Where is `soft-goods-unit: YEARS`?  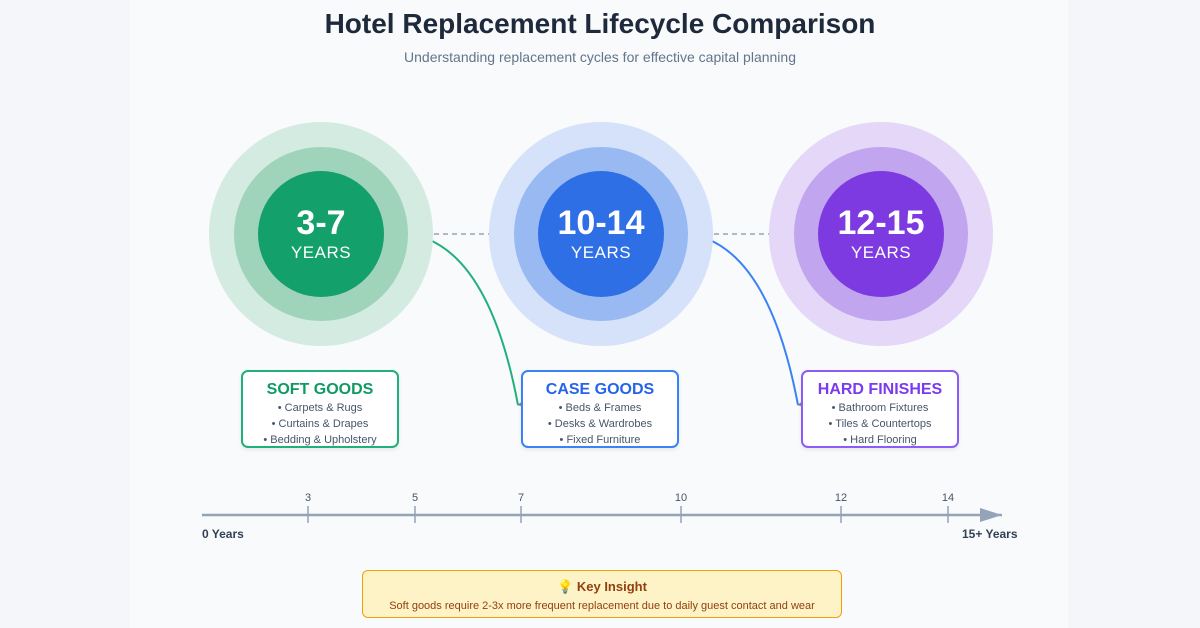 soft-goods-unit: YEARS is located at coordinates (321, 252).